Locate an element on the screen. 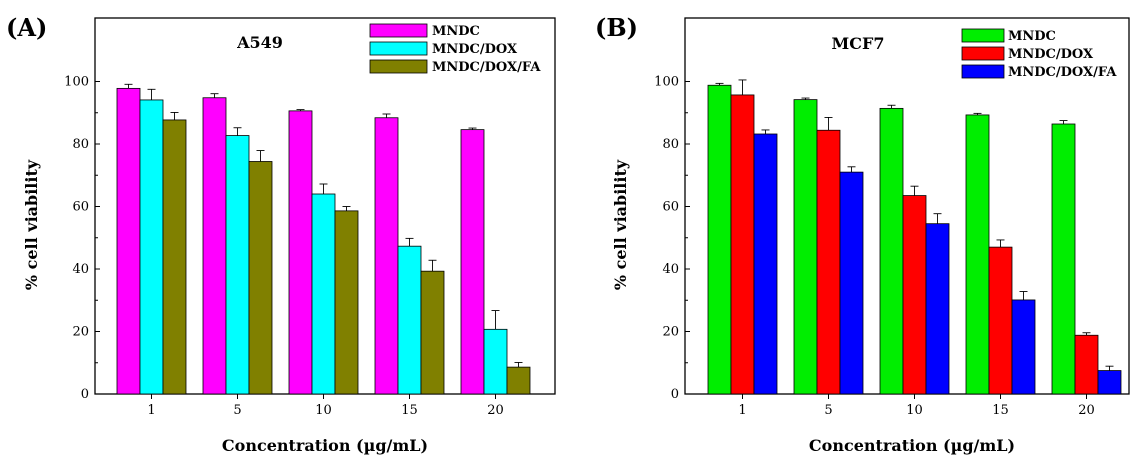  x-tick-label: 1 is located at coordinates (742, 410).